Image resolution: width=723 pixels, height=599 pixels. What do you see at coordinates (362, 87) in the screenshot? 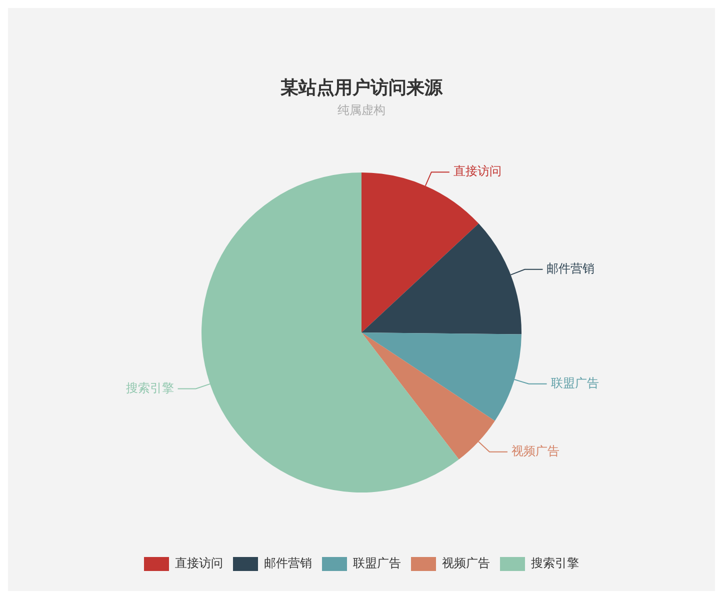
I see `chart-title: 某站点用户访问来源` at bounding box center [362, 87].